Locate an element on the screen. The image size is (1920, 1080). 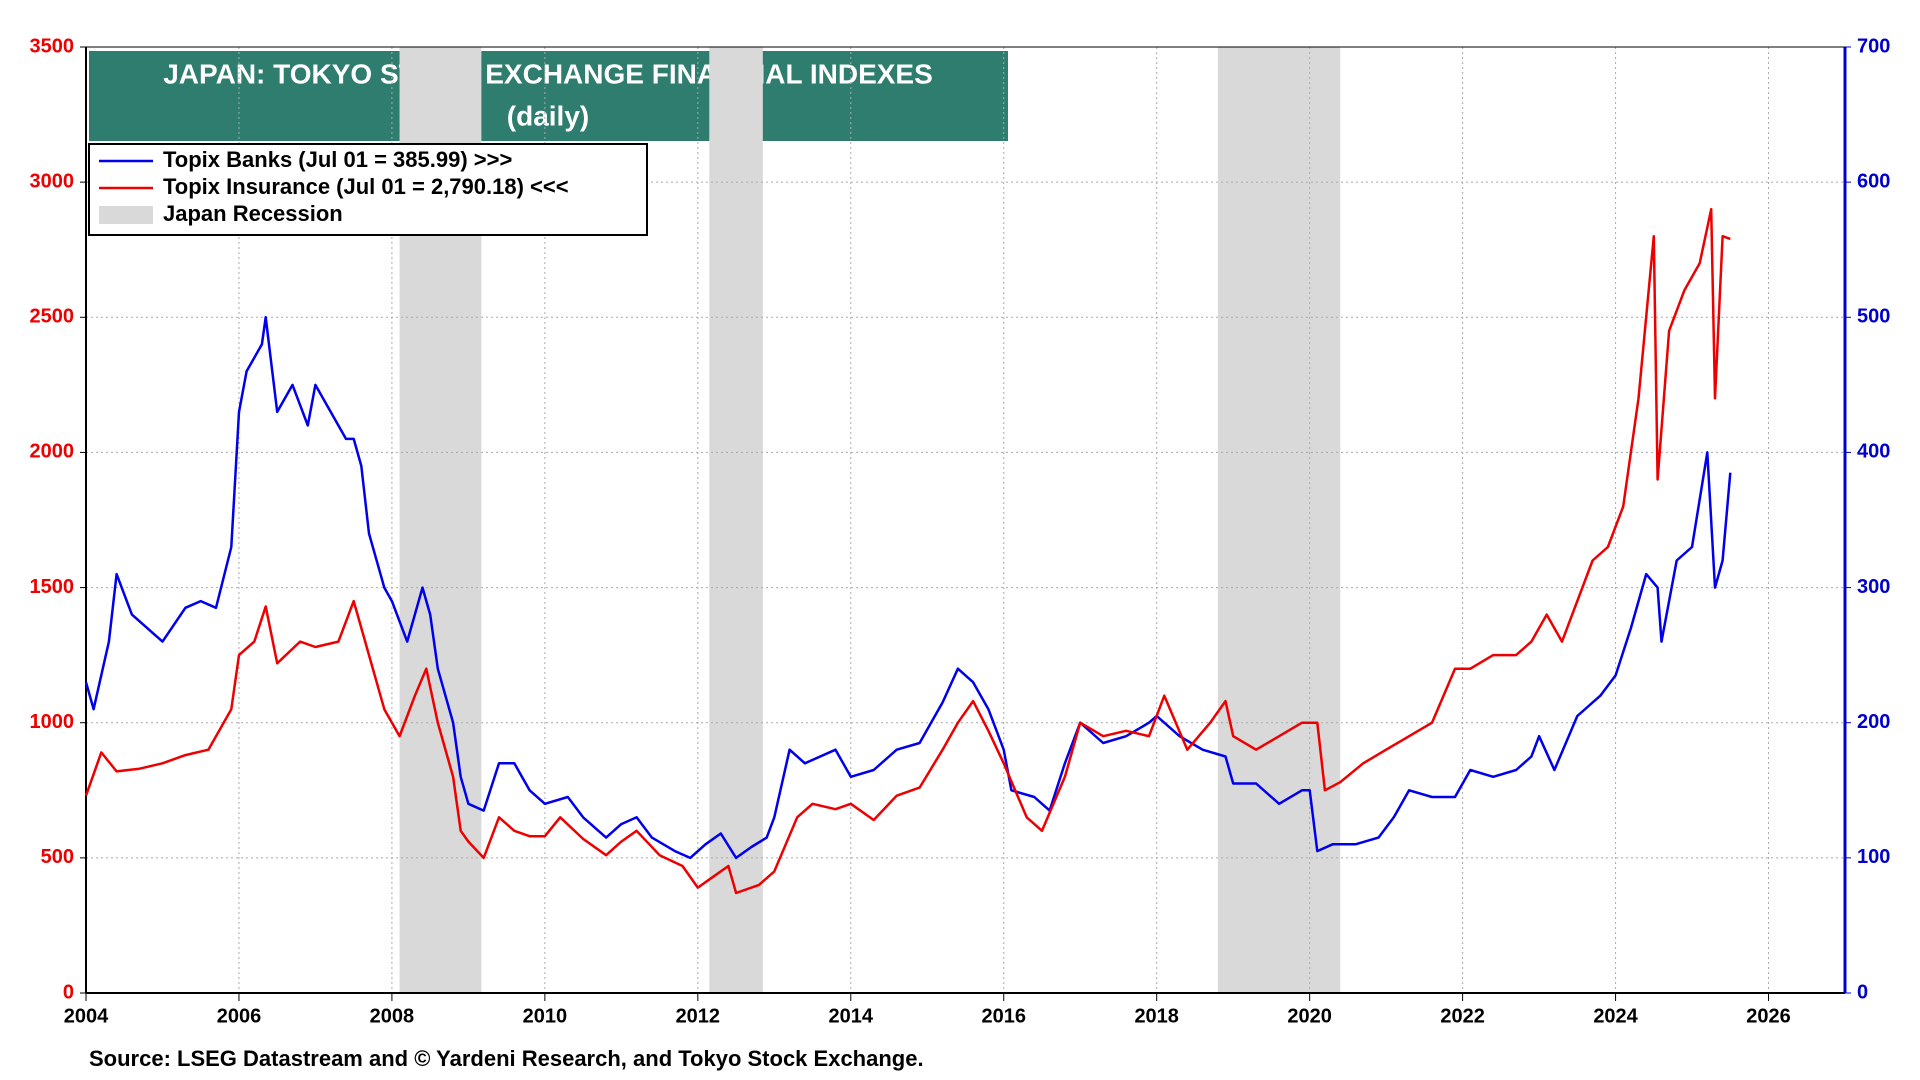
x-tick-label: 2016 is located at coordinates (1003, 1016).